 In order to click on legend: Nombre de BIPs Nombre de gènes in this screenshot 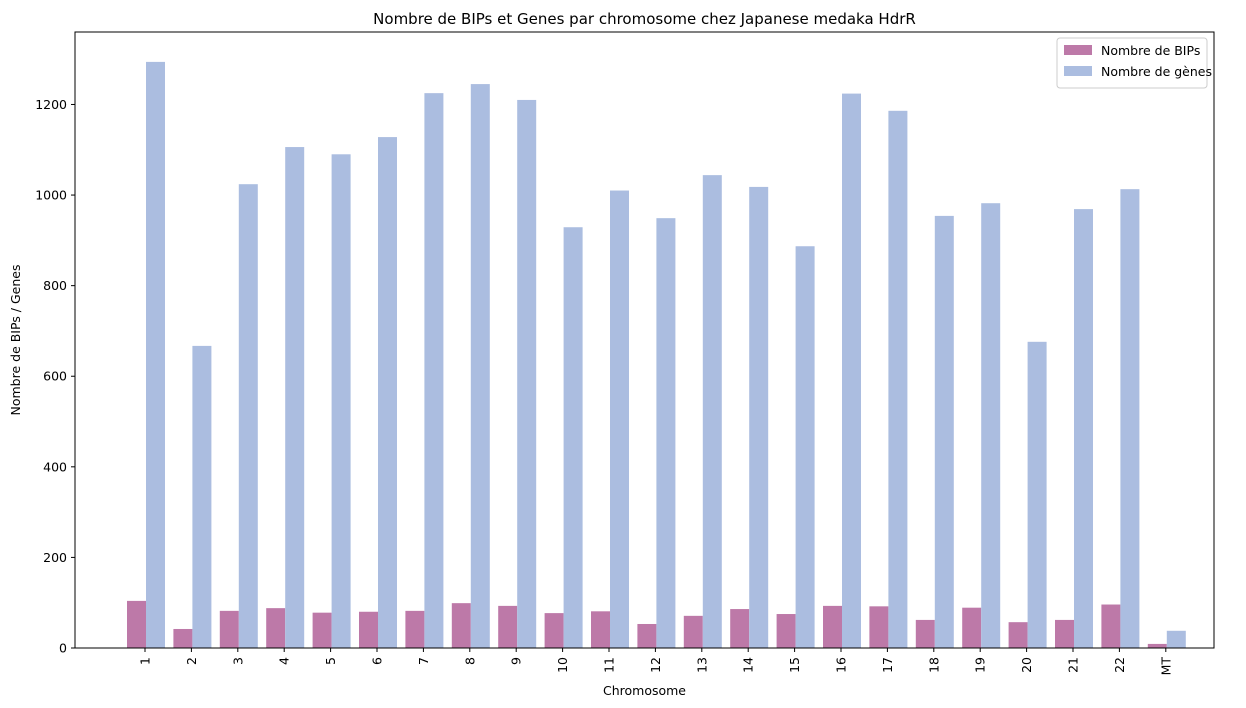, I will do `click(1134, 63)`.